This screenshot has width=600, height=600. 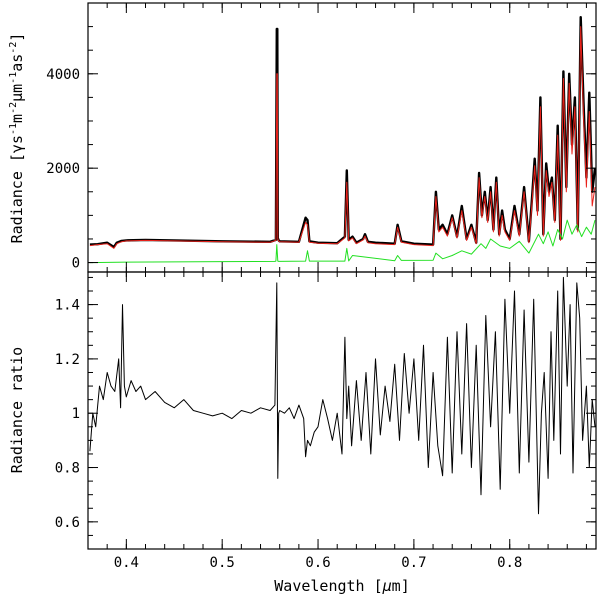 What do you see at coordinates (342, 241) in the screenshot?
I see `top-series-component` at bounding box center [342, 241].